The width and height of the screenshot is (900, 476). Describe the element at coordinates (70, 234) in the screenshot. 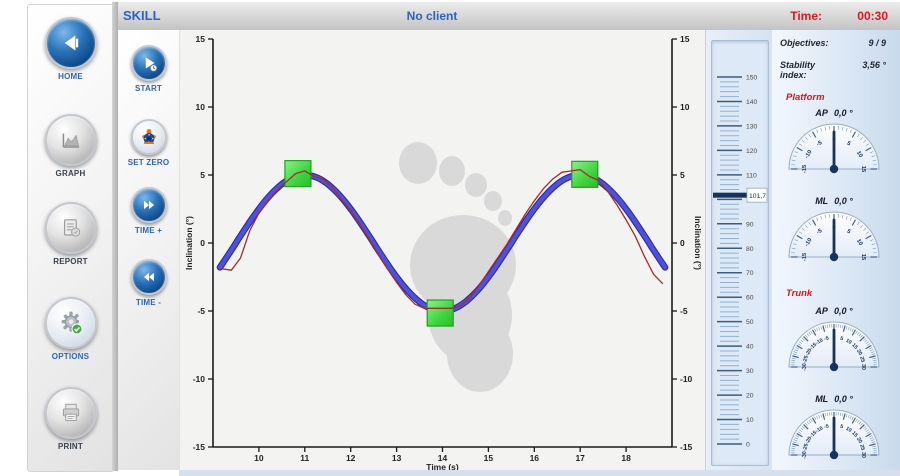

I see `report-button: REPORT` at that location.